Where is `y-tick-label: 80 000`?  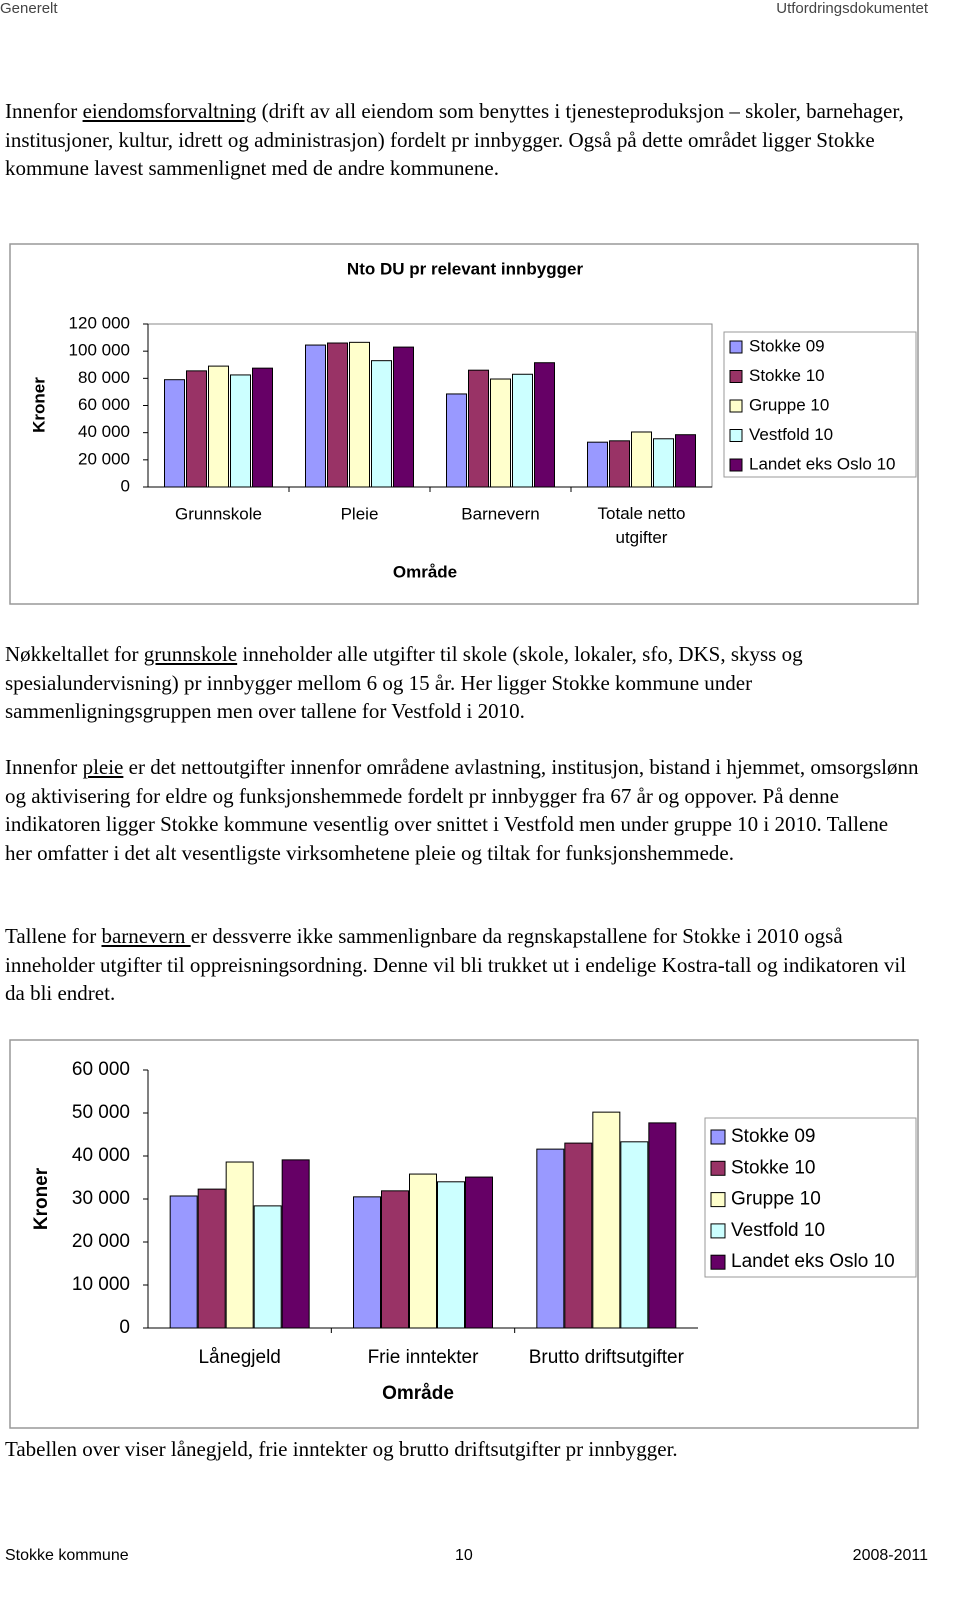 y-tick-label: 80 000 is located at coordinates (104, 377).